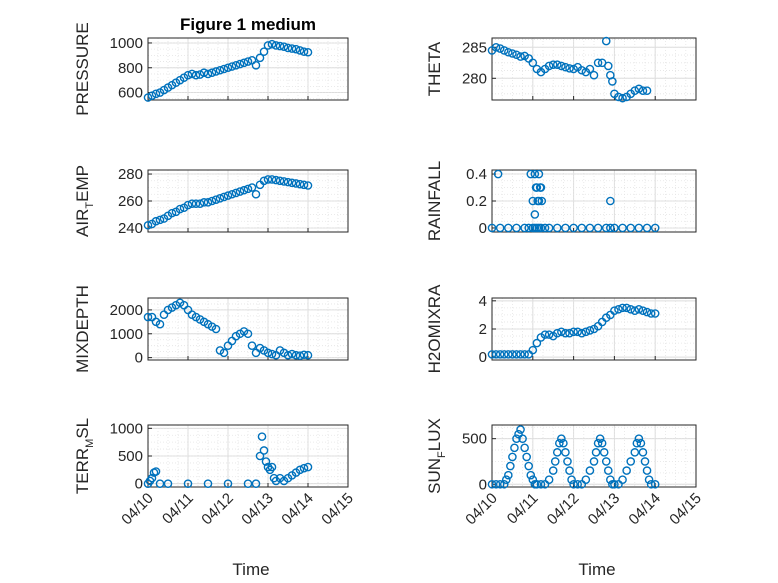 The width and height of the screenshot is (778, 583). I want to click on y-tick-label: 1000, so click(126, 43).